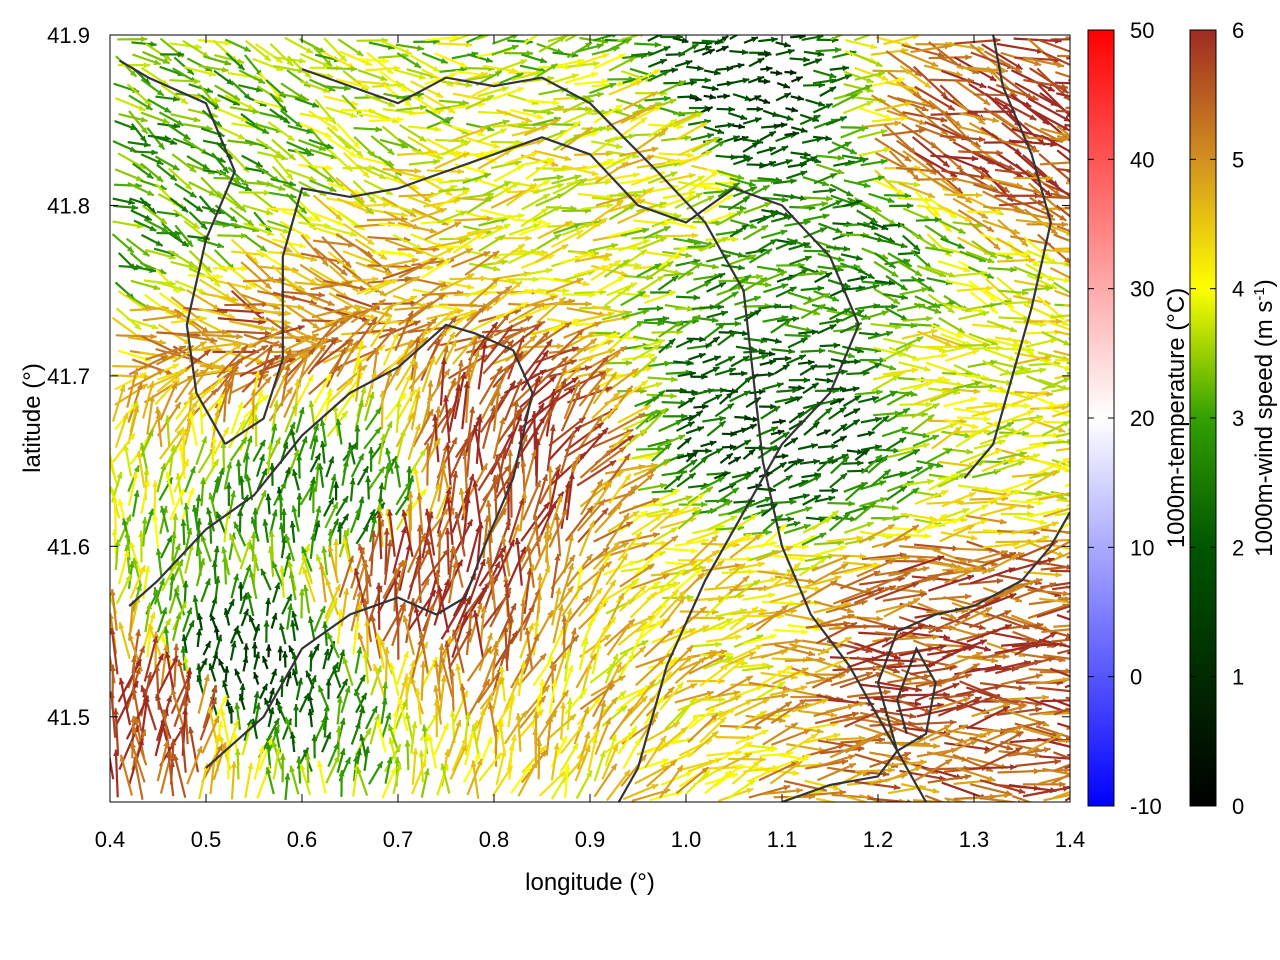  I want to click on wind-speed-title-main: 1000m-wind speed (m s, so click(1264, 429).